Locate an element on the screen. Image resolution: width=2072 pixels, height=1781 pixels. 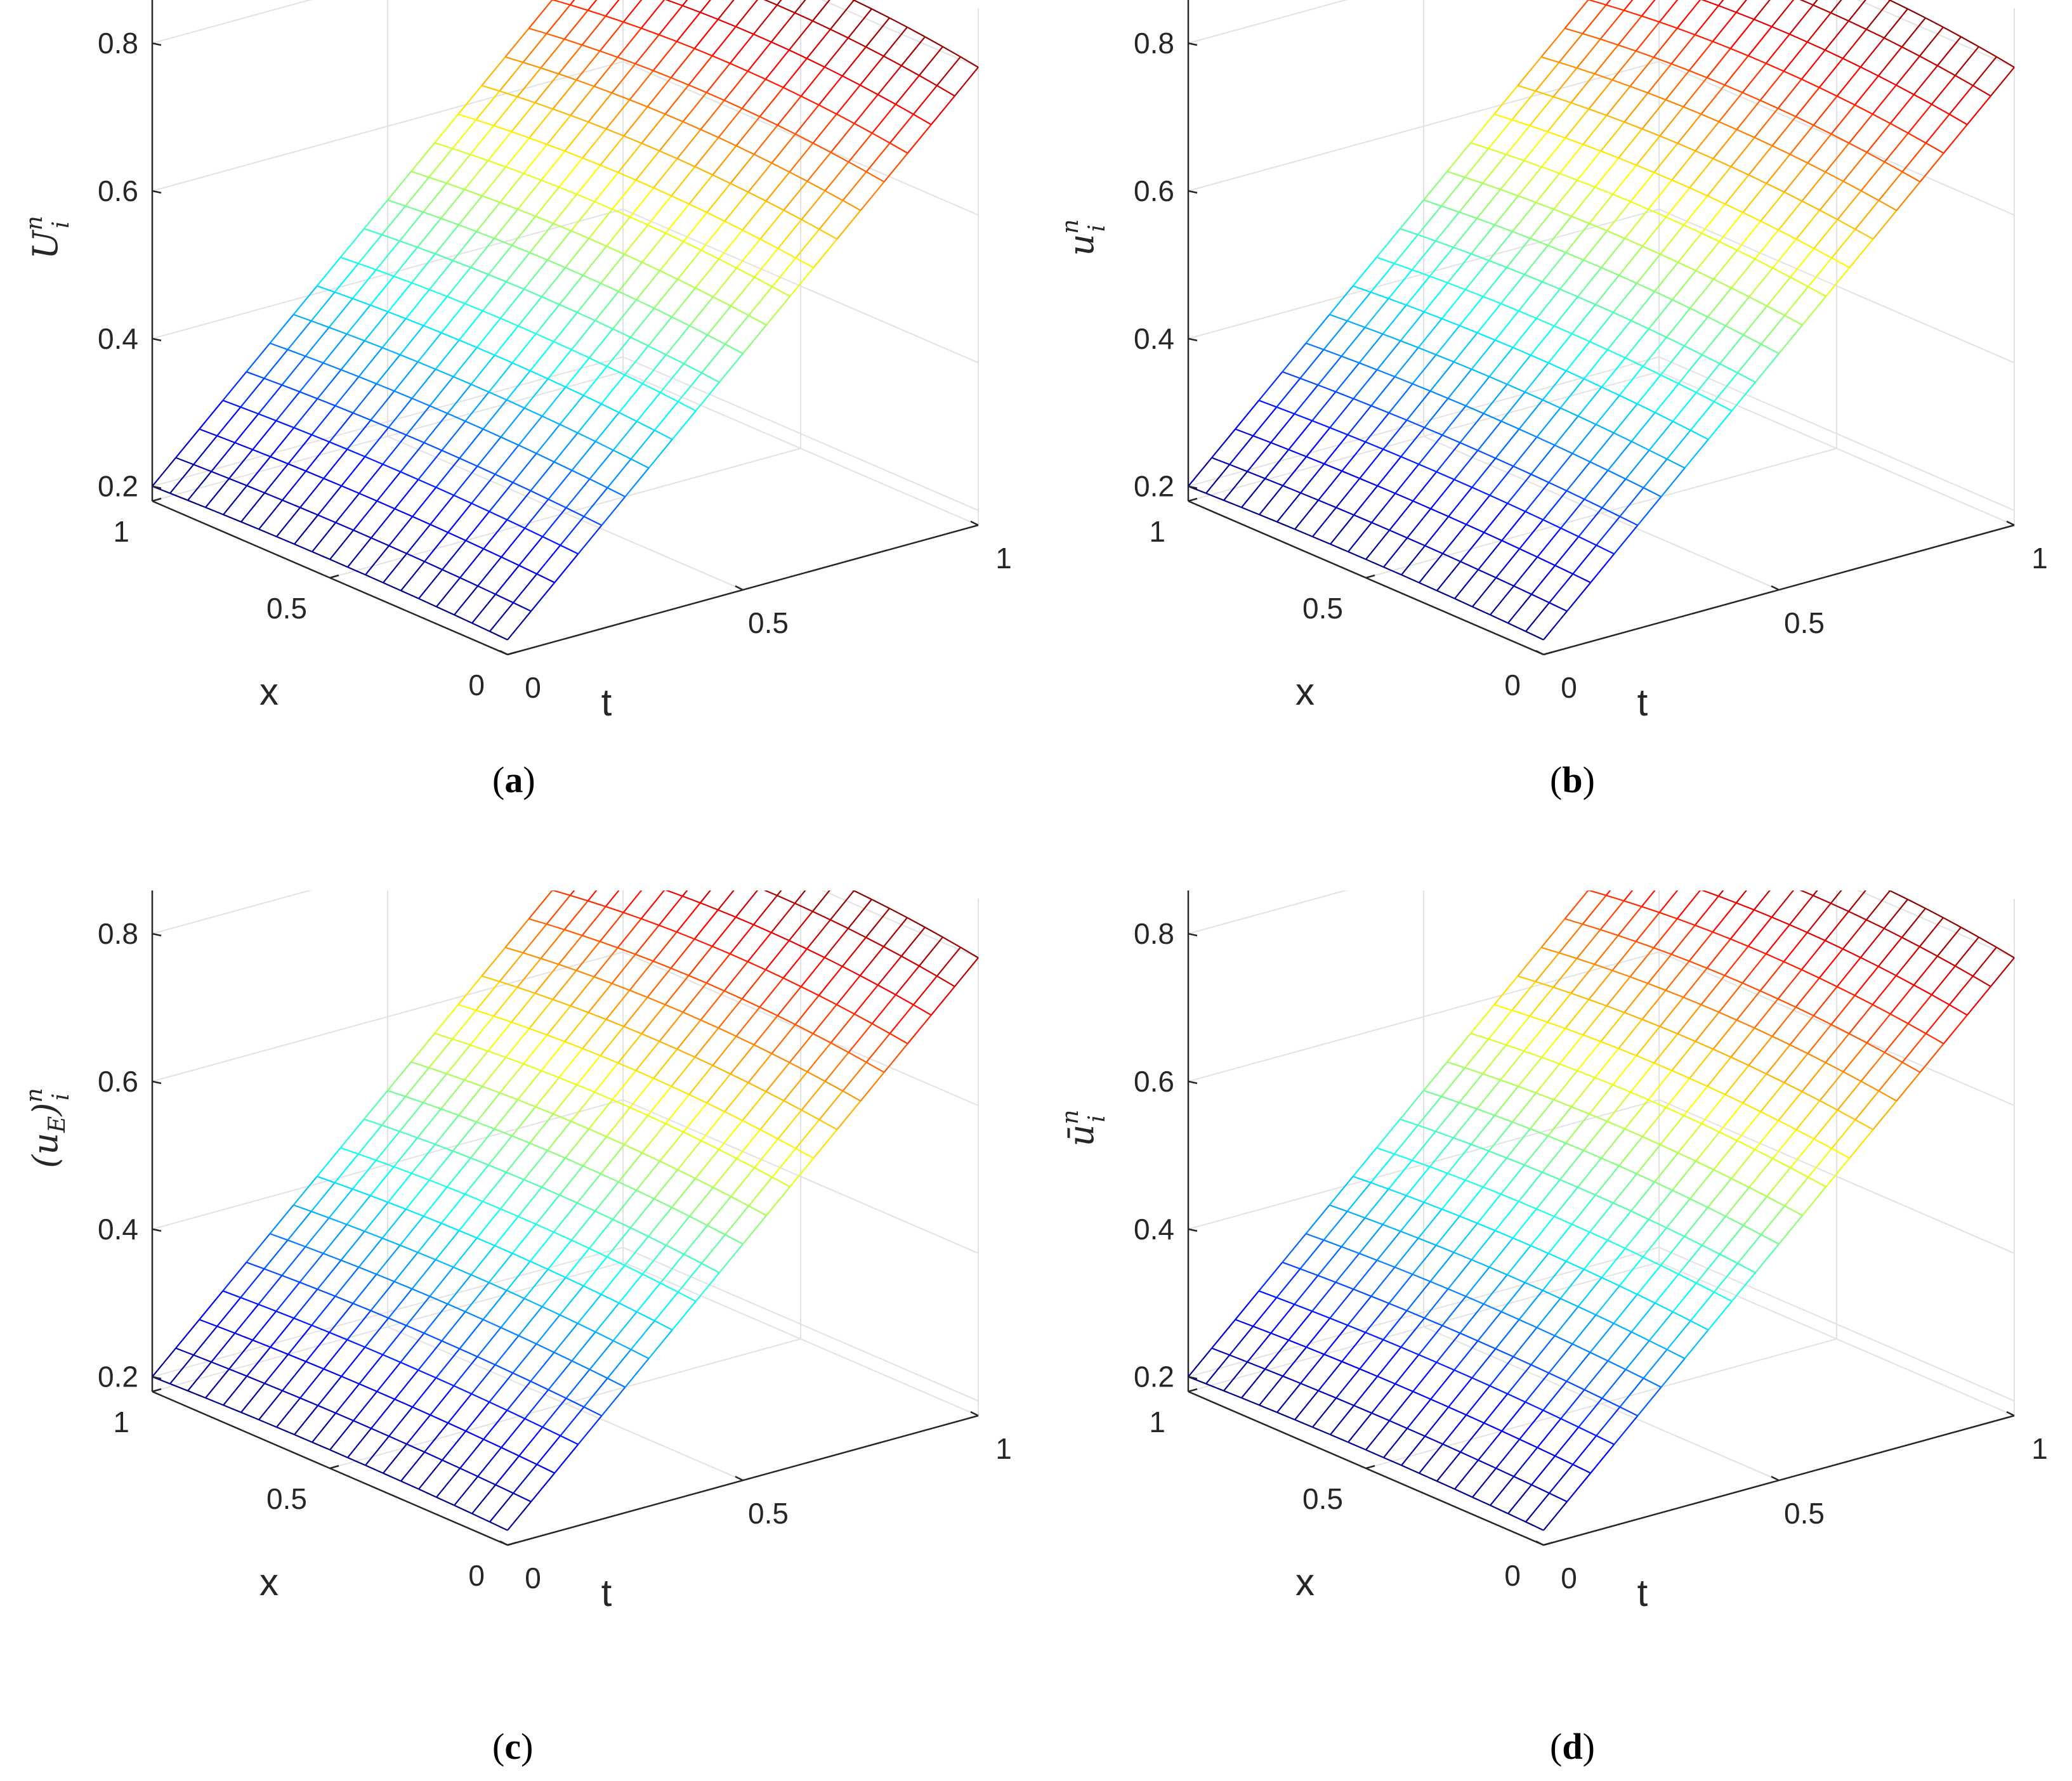
x-tick-mark is located at coordinates (512, 653).